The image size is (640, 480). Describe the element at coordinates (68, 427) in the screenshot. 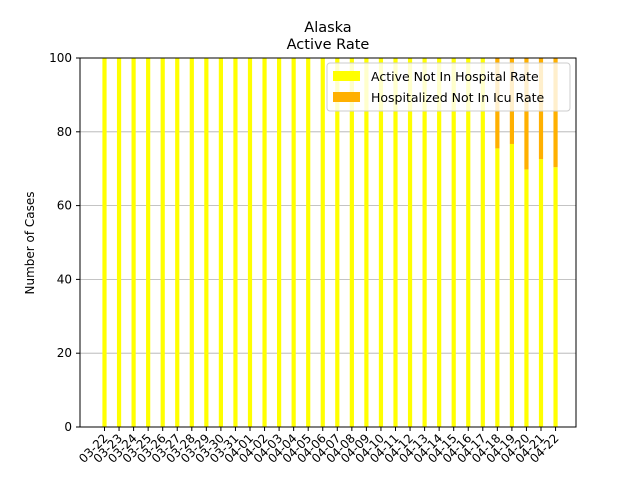

I see `y-tick-label: 0` at that location.